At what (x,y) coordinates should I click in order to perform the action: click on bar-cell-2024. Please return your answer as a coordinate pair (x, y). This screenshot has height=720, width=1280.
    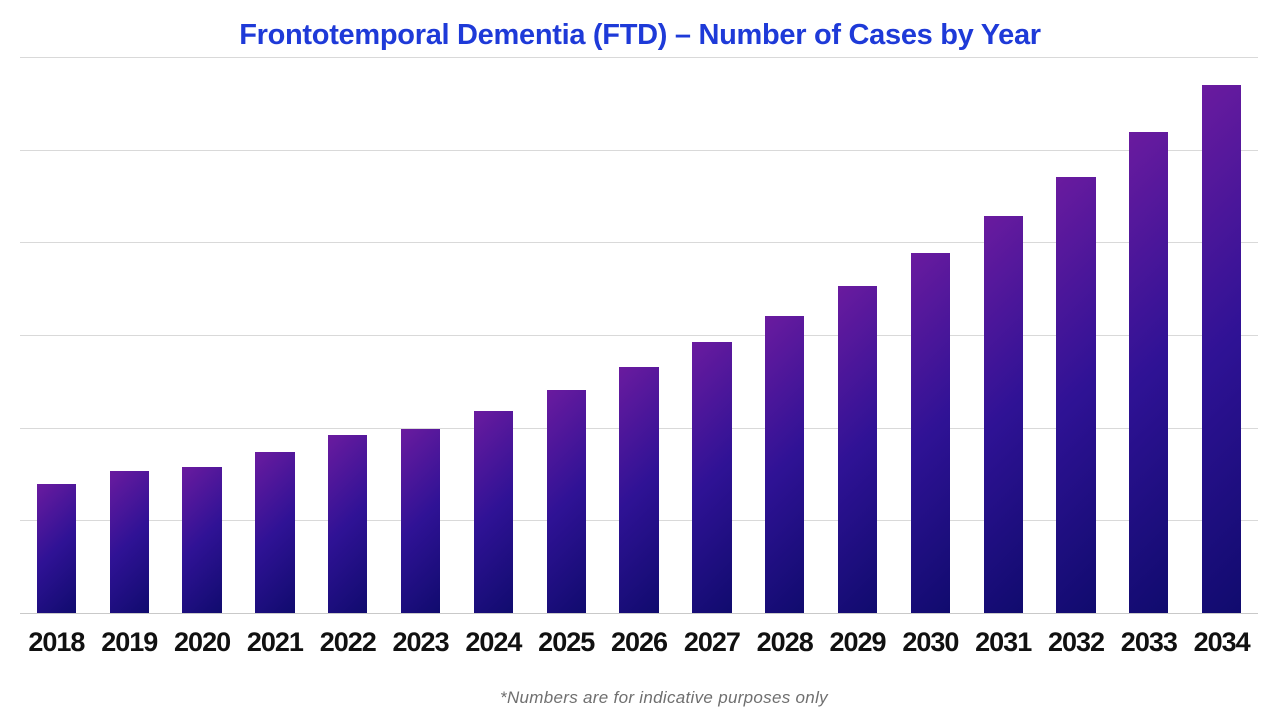
    Looking at the image, I should click on (493, 335).